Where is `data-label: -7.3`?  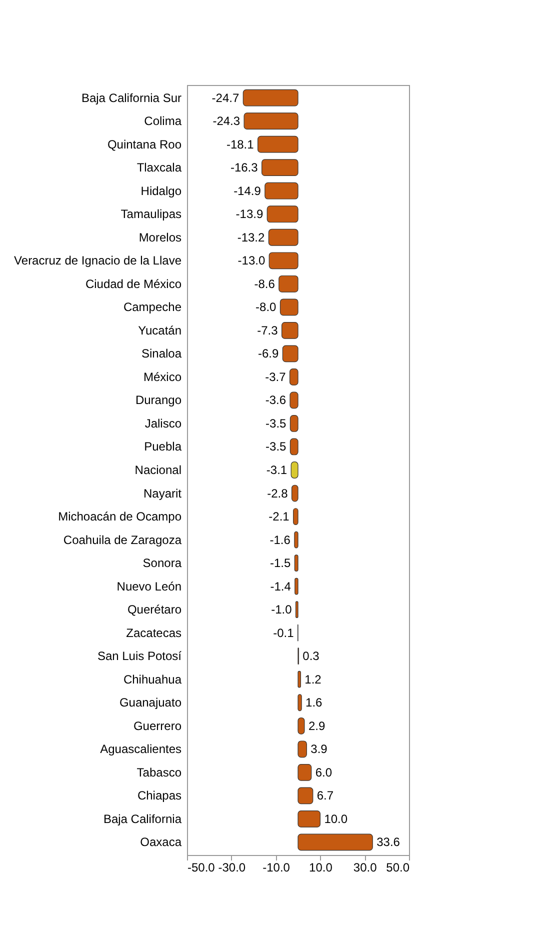 data-label: -7.3 is located at coordinates (267, 330).